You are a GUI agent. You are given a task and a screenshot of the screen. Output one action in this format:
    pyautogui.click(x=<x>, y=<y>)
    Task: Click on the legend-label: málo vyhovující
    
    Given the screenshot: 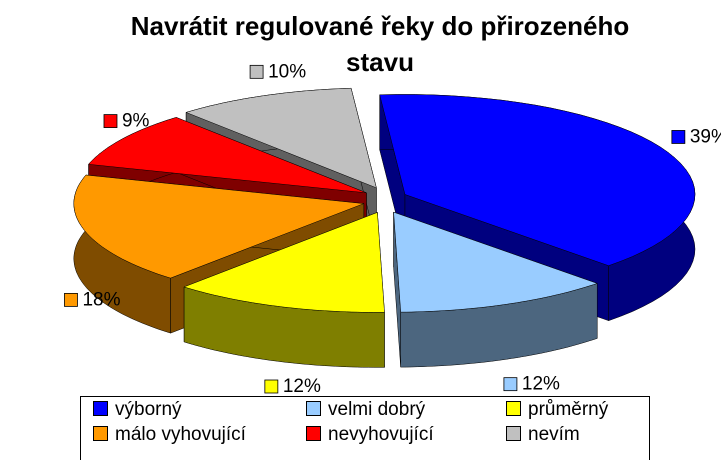 What is the action you would take?
    pyautogui.click(x=180, y=434)
    